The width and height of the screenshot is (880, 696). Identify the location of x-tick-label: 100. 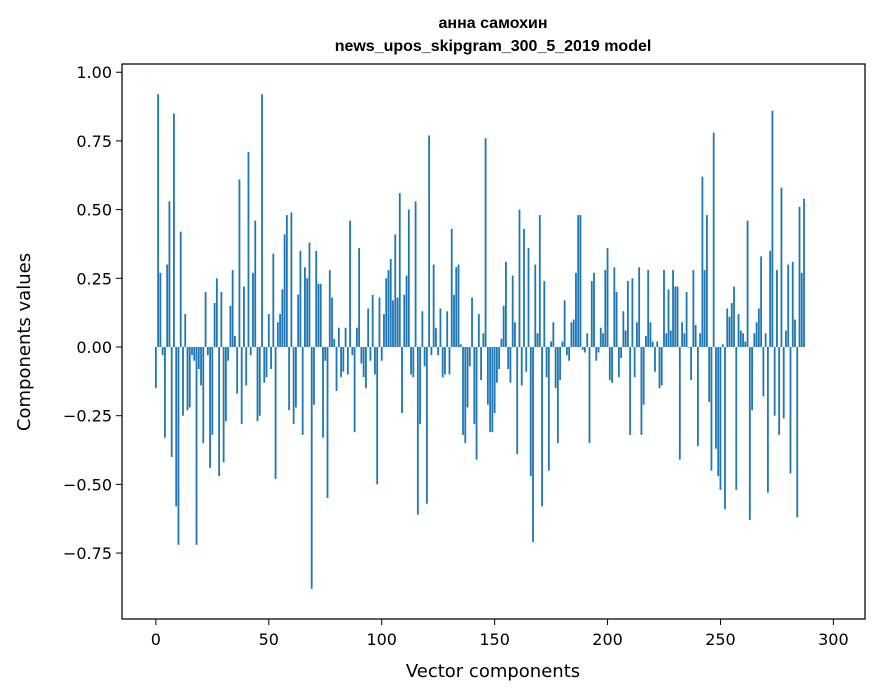
(381, 639).